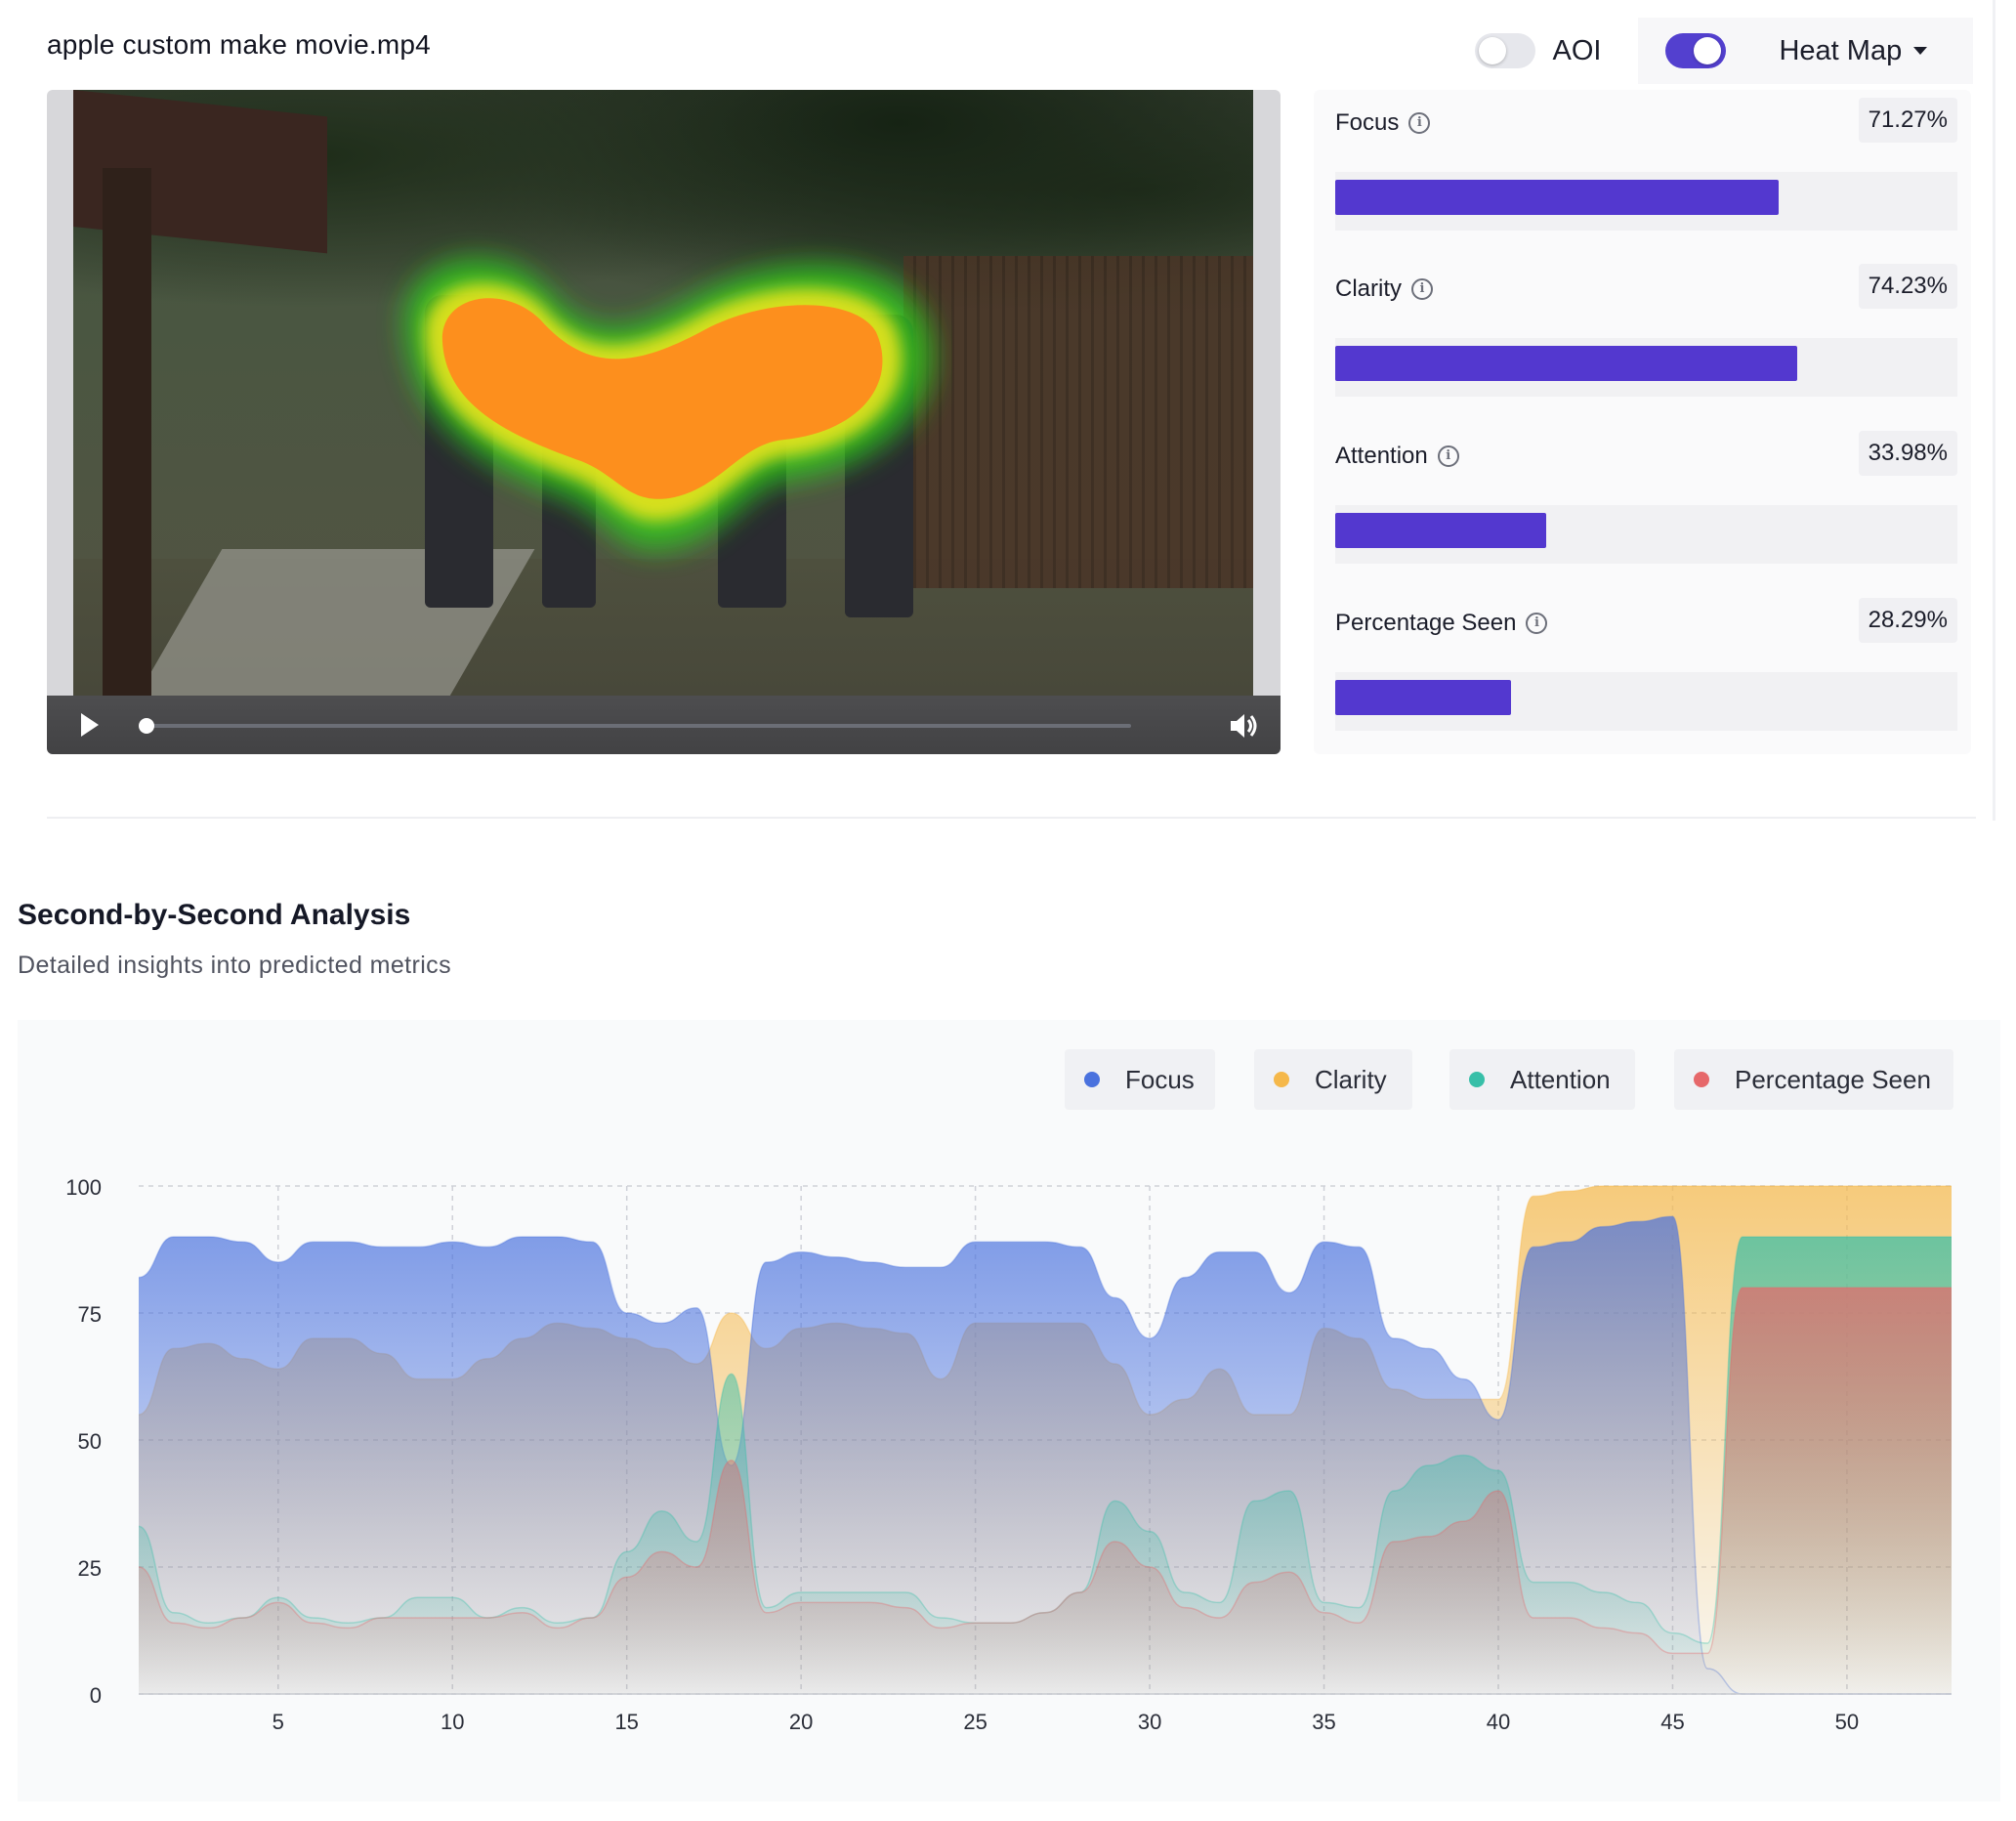  What do you see at coordinates (90, 725) in the screenshot?
I see `play-icon` at bounding box center [90, 725].